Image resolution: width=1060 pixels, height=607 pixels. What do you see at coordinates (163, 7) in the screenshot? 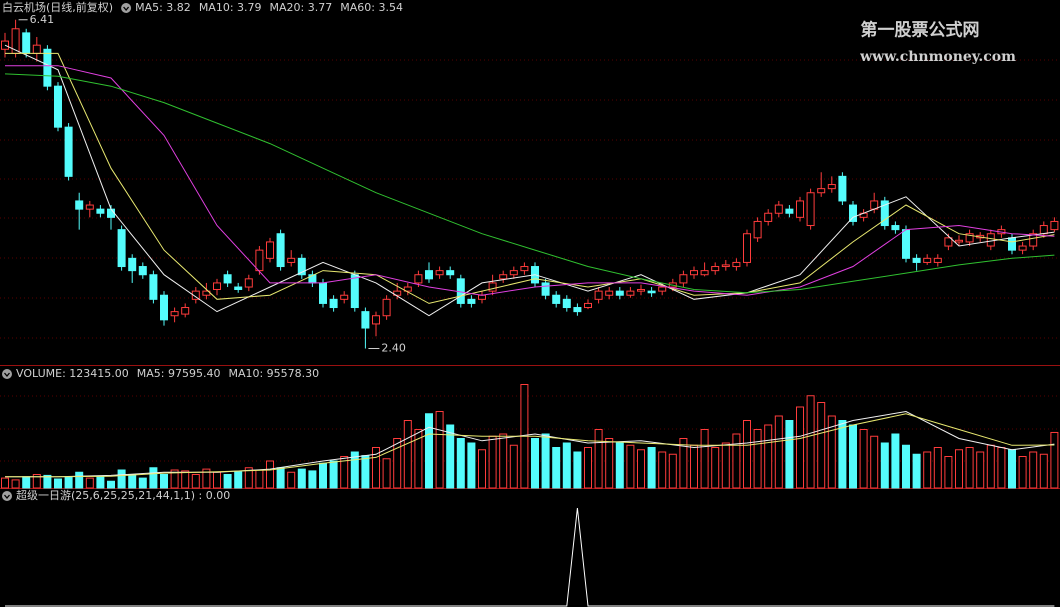
I see `legend-label: MA5: 3.82` at bounding box center [163, 7].